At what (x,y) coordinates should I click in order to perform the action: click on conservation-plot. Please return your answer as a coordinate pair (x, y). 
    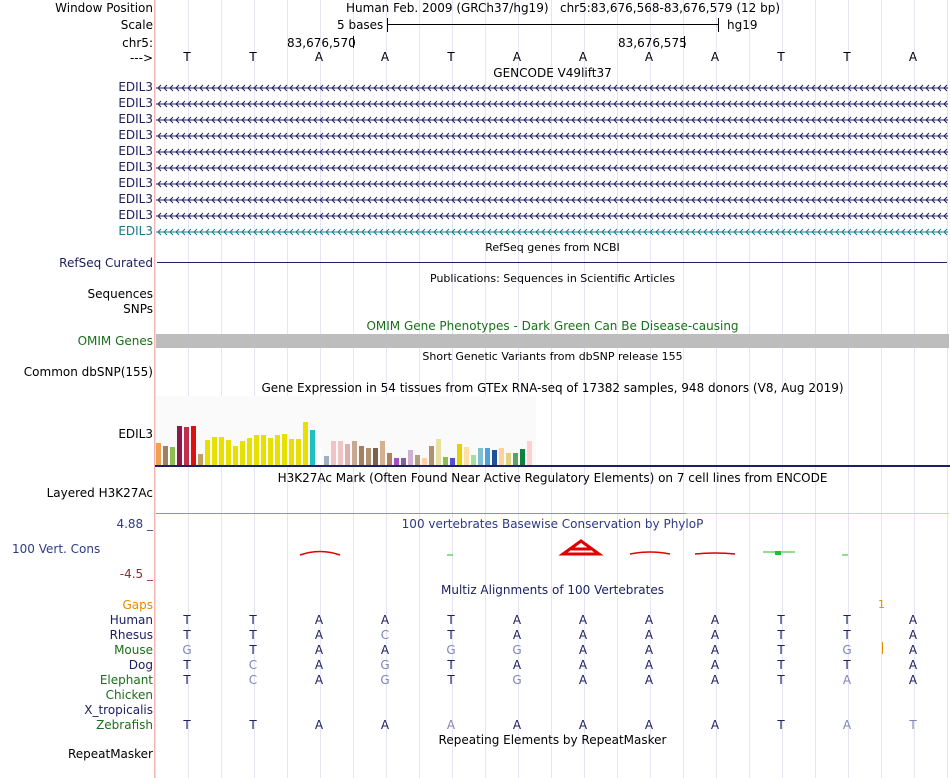
    Looking at the image, I should click on (552, 550).